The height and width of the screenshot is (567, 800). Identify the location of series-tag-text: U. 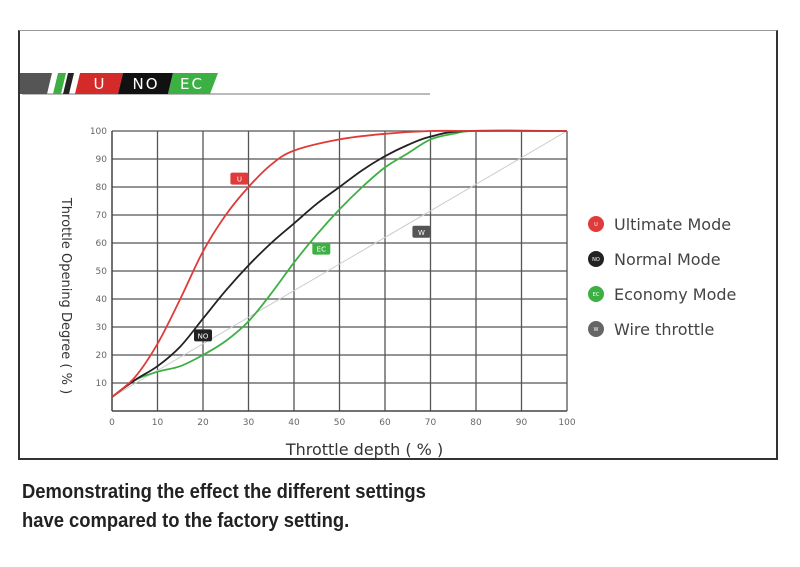
(239, 180).